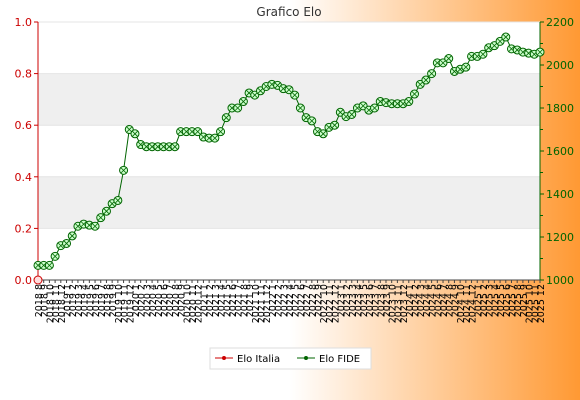 The height and width of the screenshot is (400, 580). What do you see at coordinates (455, 300) in the screenshot?
I see `x-tick-label: 2024 9` at bounding box center [455, 300].